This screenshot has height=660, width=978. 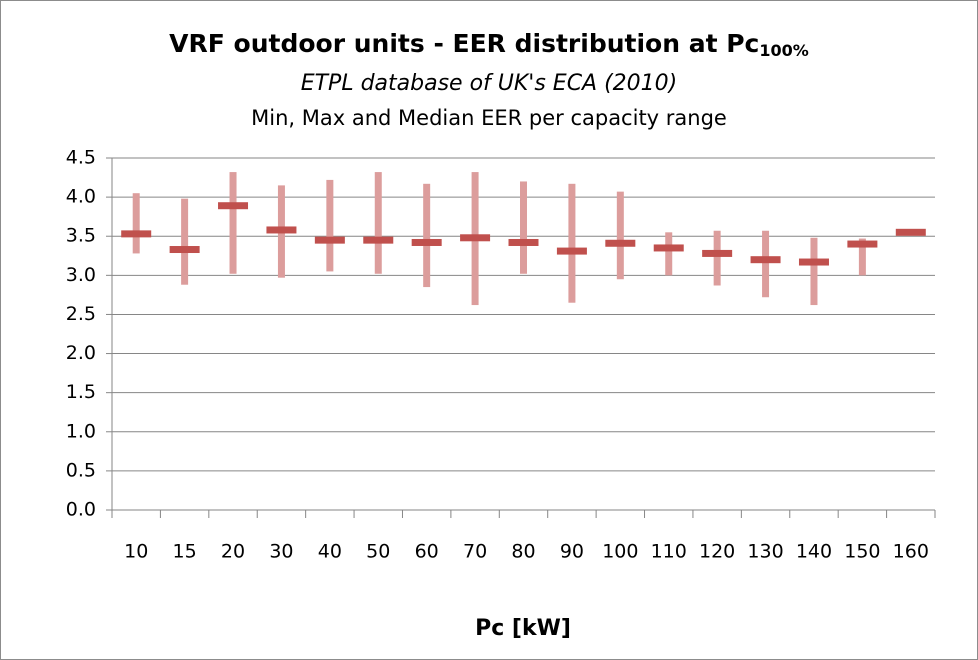 I want to click on y-tick-label: 1.5, so click(x=81, y=392).